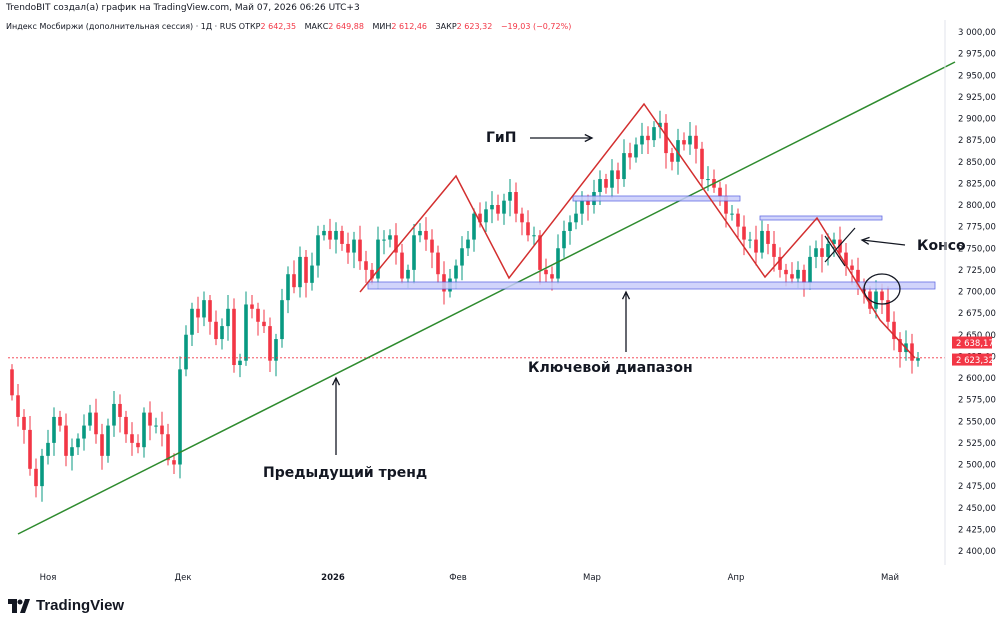 The width and height of the screenshot is (1000, 626). What do you see at coordinates (977, 120) in the screenshot?
I see `y-tick-label: 2 900,00` at bounding box center [977, 120].